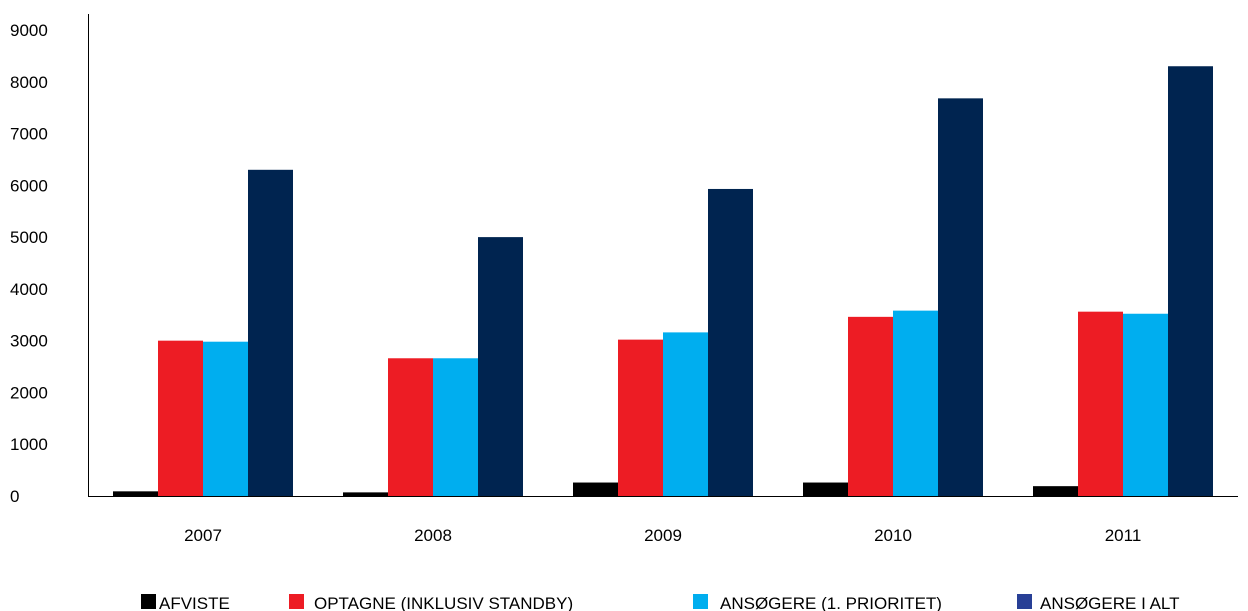 The height and width of the screenshot is (611, 1248). What do you see at coordinates (29, 289) in the screenshot?
I see `y-tick-label: 4000` at bounding box center [29, 289].